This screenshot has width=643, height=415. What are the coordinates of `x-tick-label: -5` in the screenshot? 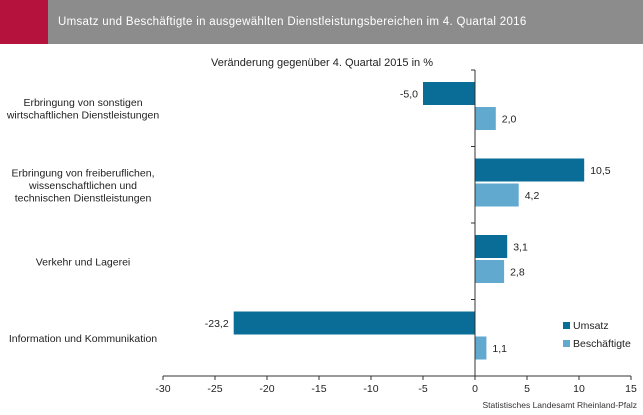 It's located at (422, 389).